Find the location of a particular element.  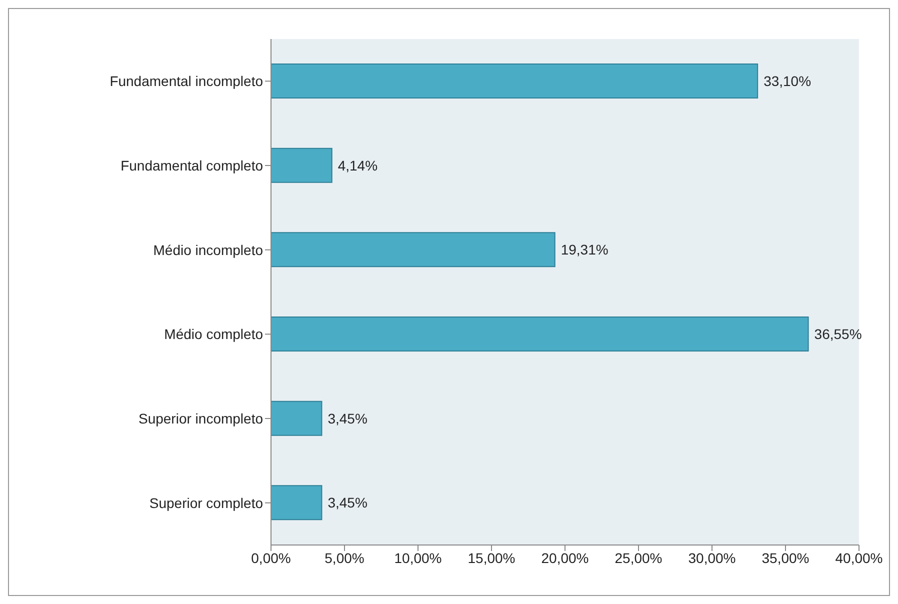

x-tick-label: 30,00% is located at coordinates (712, 558).